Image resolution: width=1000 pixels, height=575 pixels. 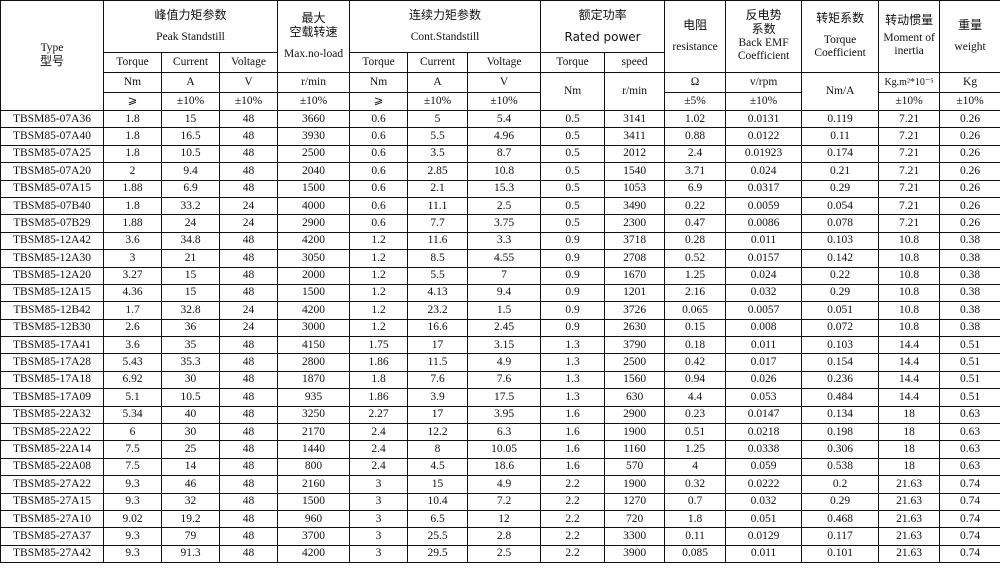 I want to click on cell-peak-voltage: 24, so click(x=248, y=328).